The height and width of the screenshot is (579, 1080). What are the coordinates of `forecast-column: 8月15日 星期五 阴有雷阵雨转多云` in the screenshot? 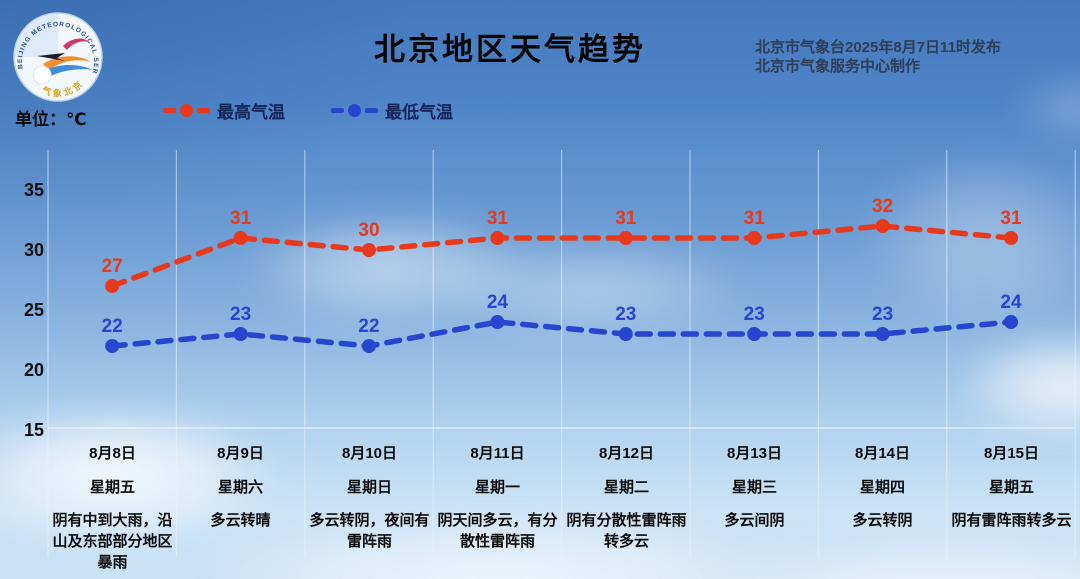 It's located at (1011, 486).